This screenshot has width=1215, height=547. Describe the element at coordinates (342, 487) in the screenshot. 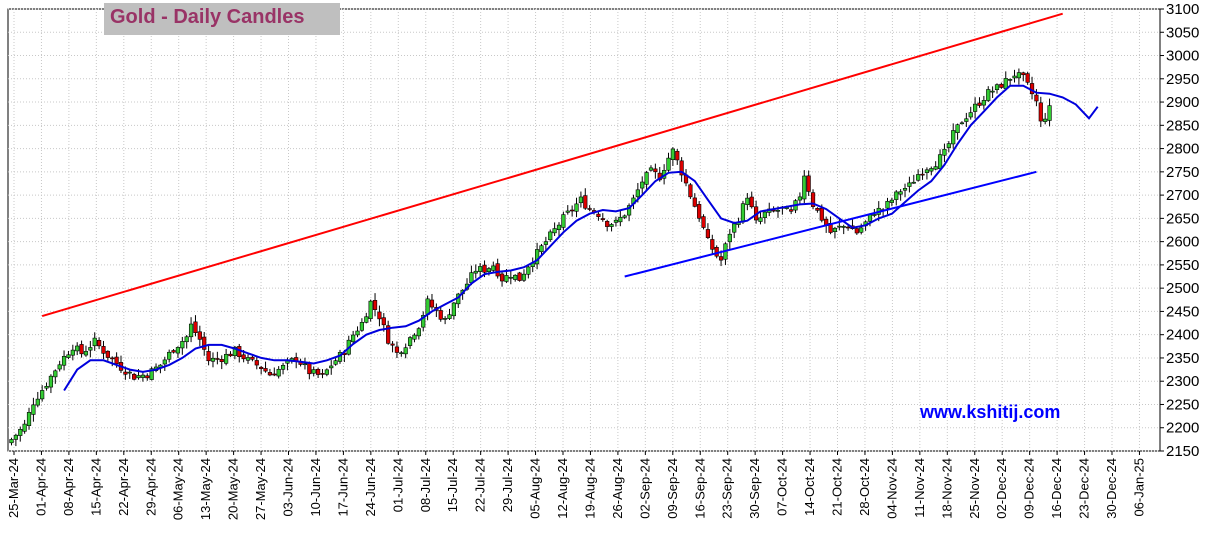

I see `x-tick-label: 17-Jun-24` at that location.